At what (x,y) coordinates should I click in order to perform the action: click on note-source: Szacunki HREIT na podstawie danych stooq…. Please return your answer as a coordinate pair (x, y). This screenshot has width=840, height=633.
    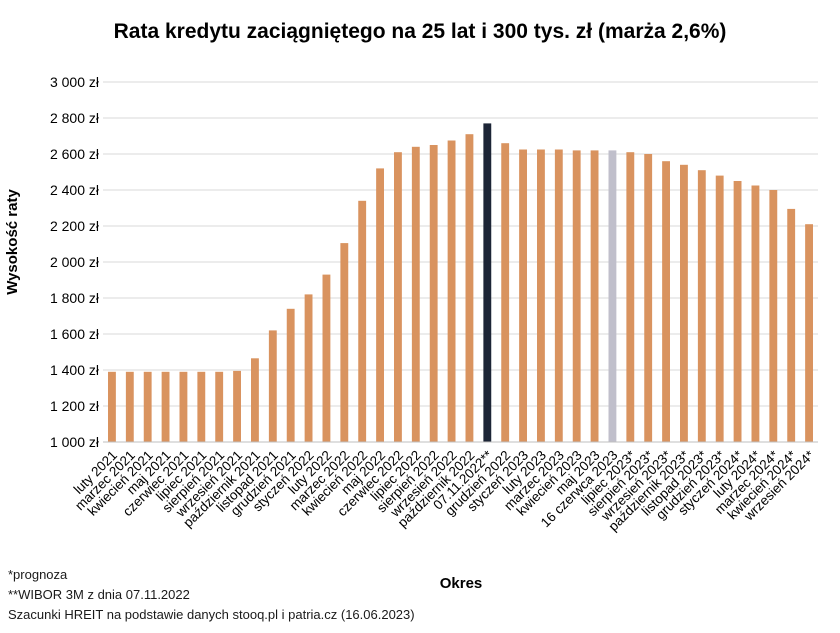
    Looking at the image, I should click on (211, 614).